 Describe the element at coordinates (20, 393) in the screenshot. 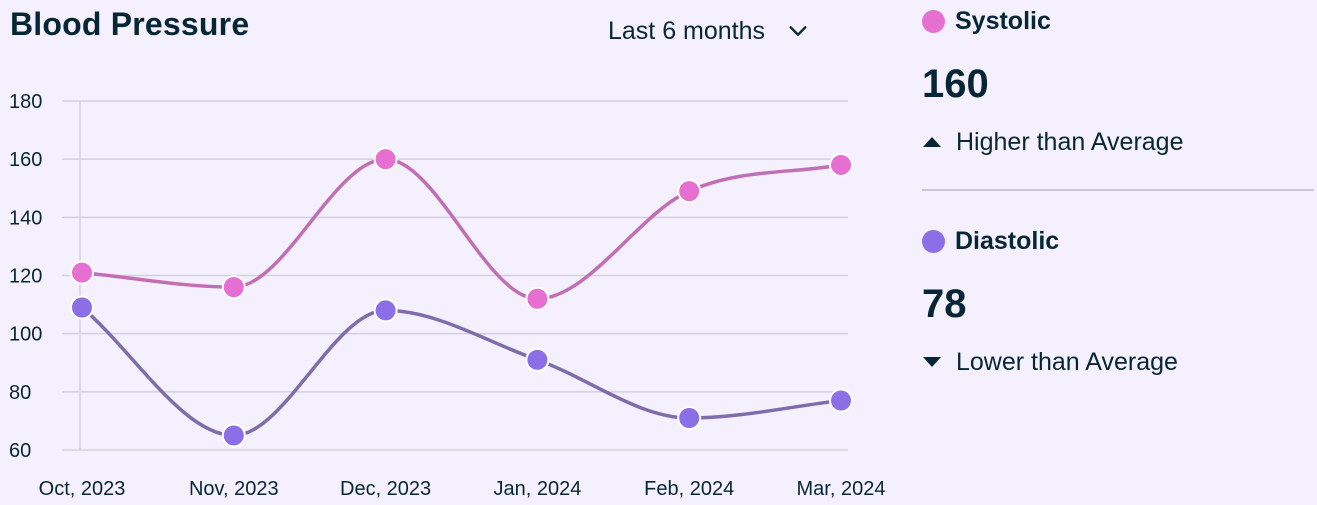

I see `y-tick-label: 80` at that location.